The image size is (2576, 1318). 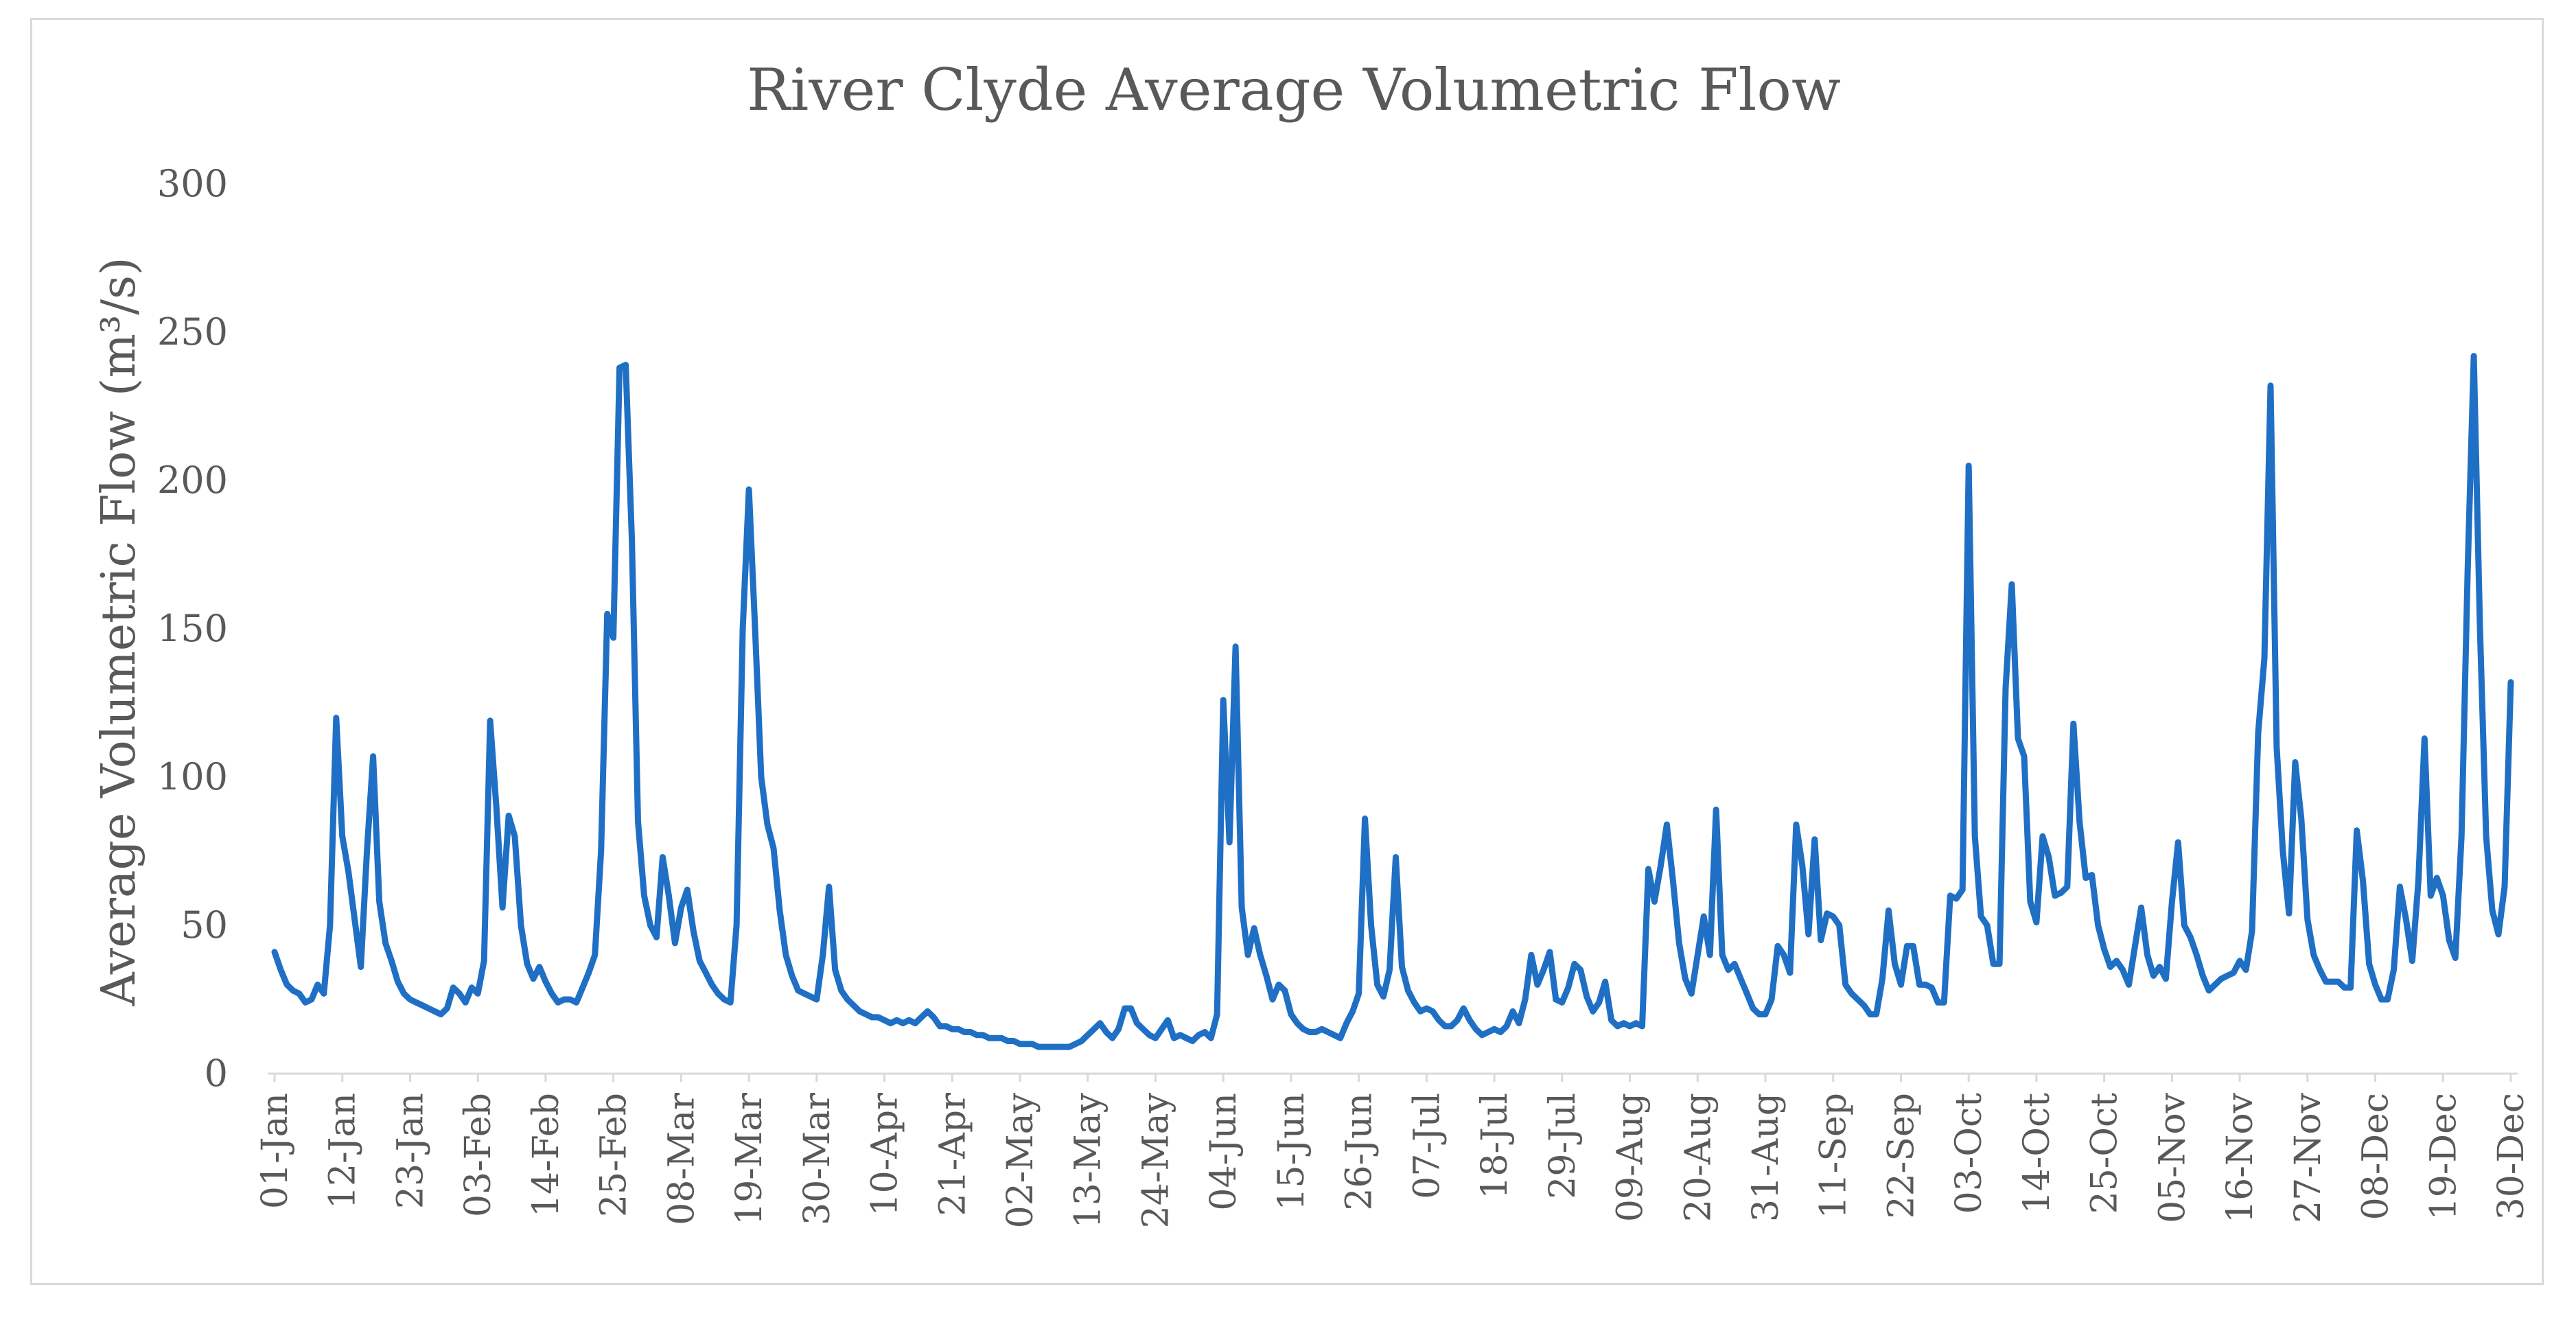 I want to click on x-tick-label: 13-May, so click(x=1088, y=1160).